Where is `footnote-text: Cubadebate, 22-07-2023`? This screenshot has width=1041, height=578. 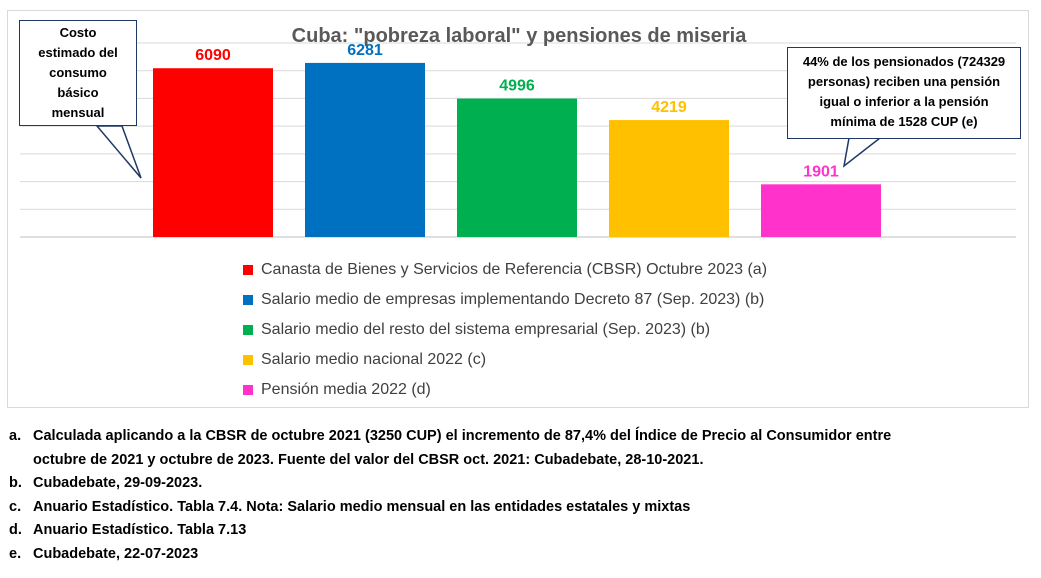
footnote-text: Cubadebate, 22-07-2023 is located at coordinates (115, 555).